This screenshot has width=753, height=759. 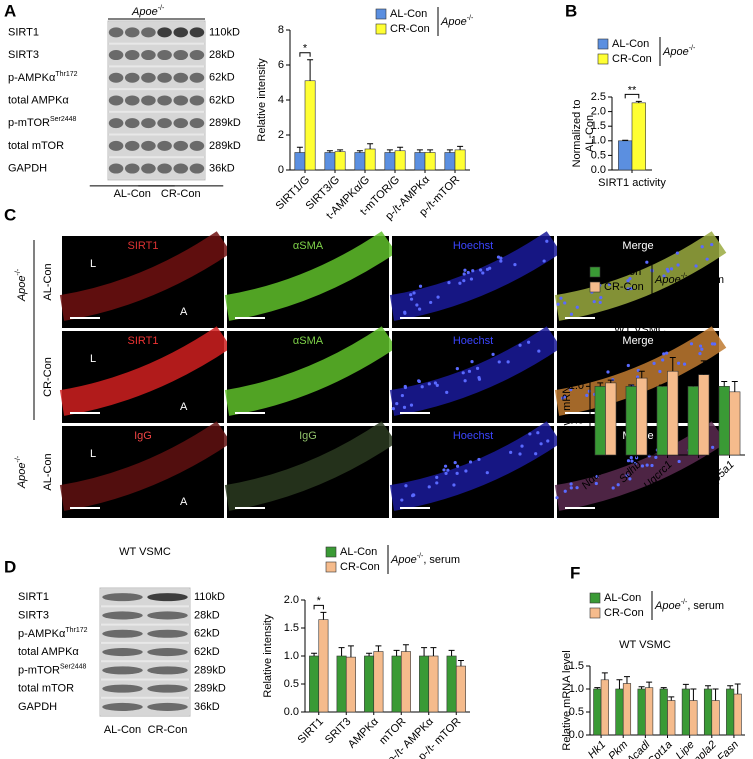 I want to click on x-tick-label: Hk1, so click(x=597, y=749).